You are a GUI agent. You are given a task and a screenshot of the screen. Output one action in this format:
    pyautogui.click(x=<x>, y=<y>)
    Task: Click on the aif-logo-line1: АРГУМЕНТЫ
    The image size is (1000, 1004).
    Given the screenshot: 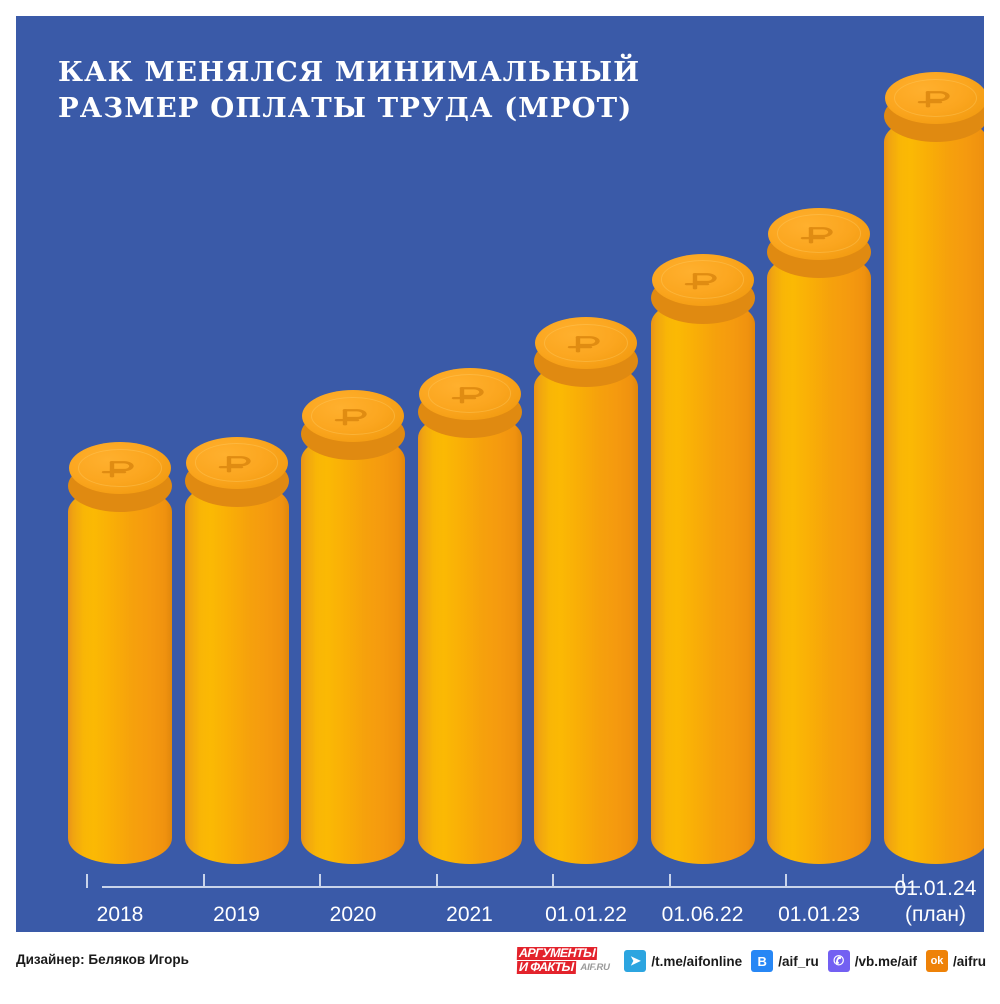 What is the action you would take?
    pyautogui.click(x=557, y=953)
    